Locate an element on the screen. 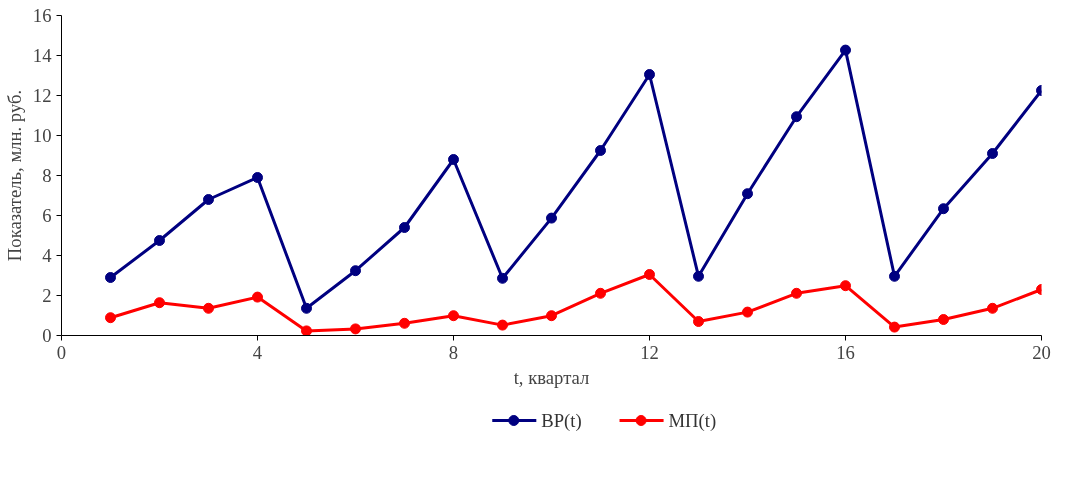  x-tick-label: 20 is located at coordinates (1041, 352).